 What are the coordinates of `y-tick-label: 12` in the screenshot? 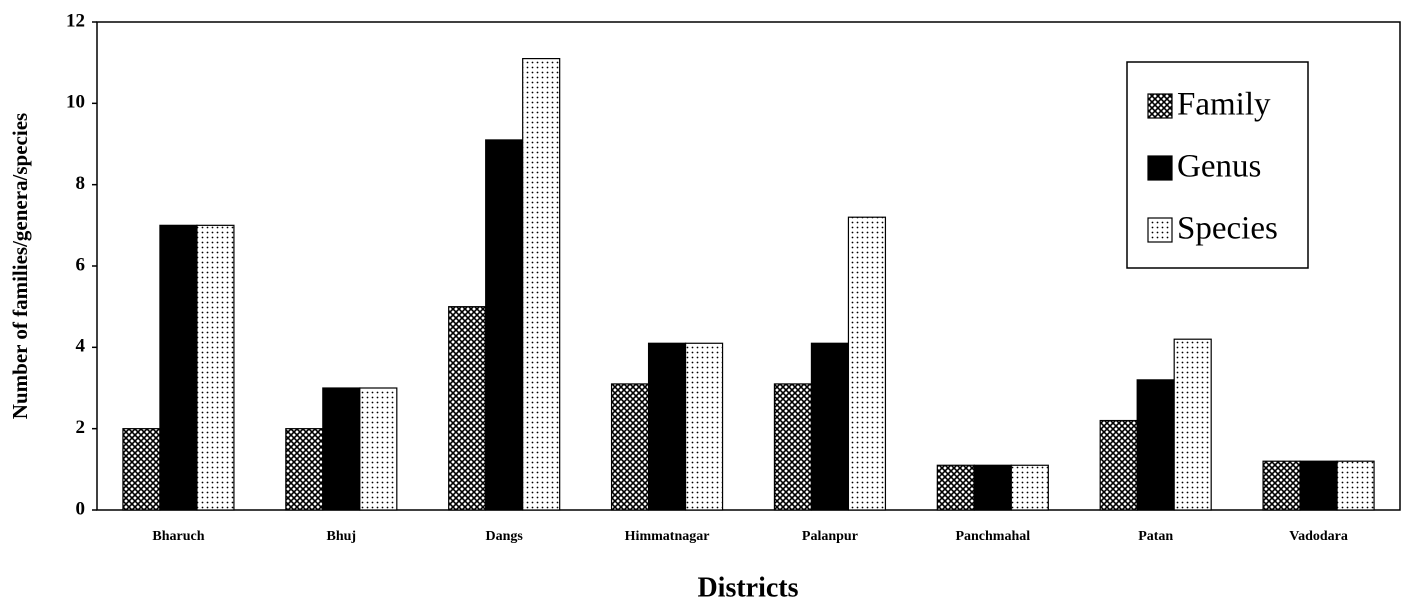 It's located at (75, 20).